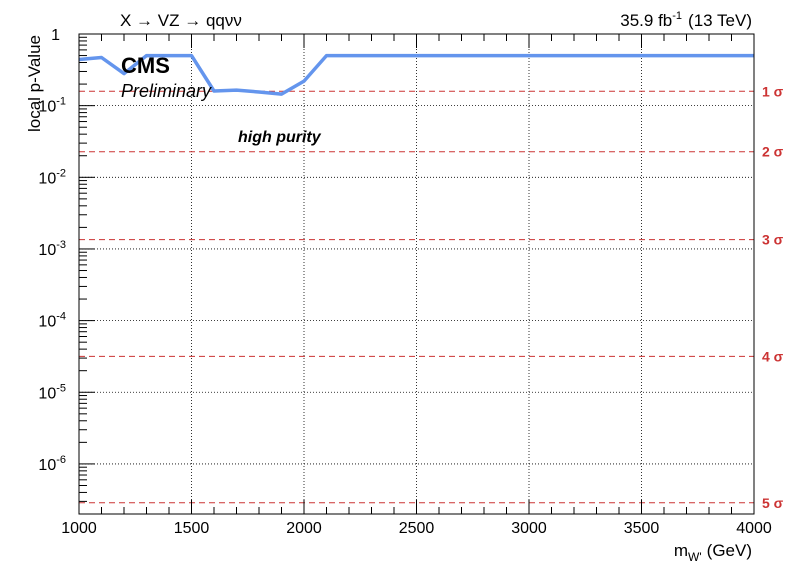 The height and width of the screenshot is (572, 796). Describe the element at coordinates (66, 271) in the screenshot. I see `y-axis: 110-110-210-310-410-510-6` at that location.